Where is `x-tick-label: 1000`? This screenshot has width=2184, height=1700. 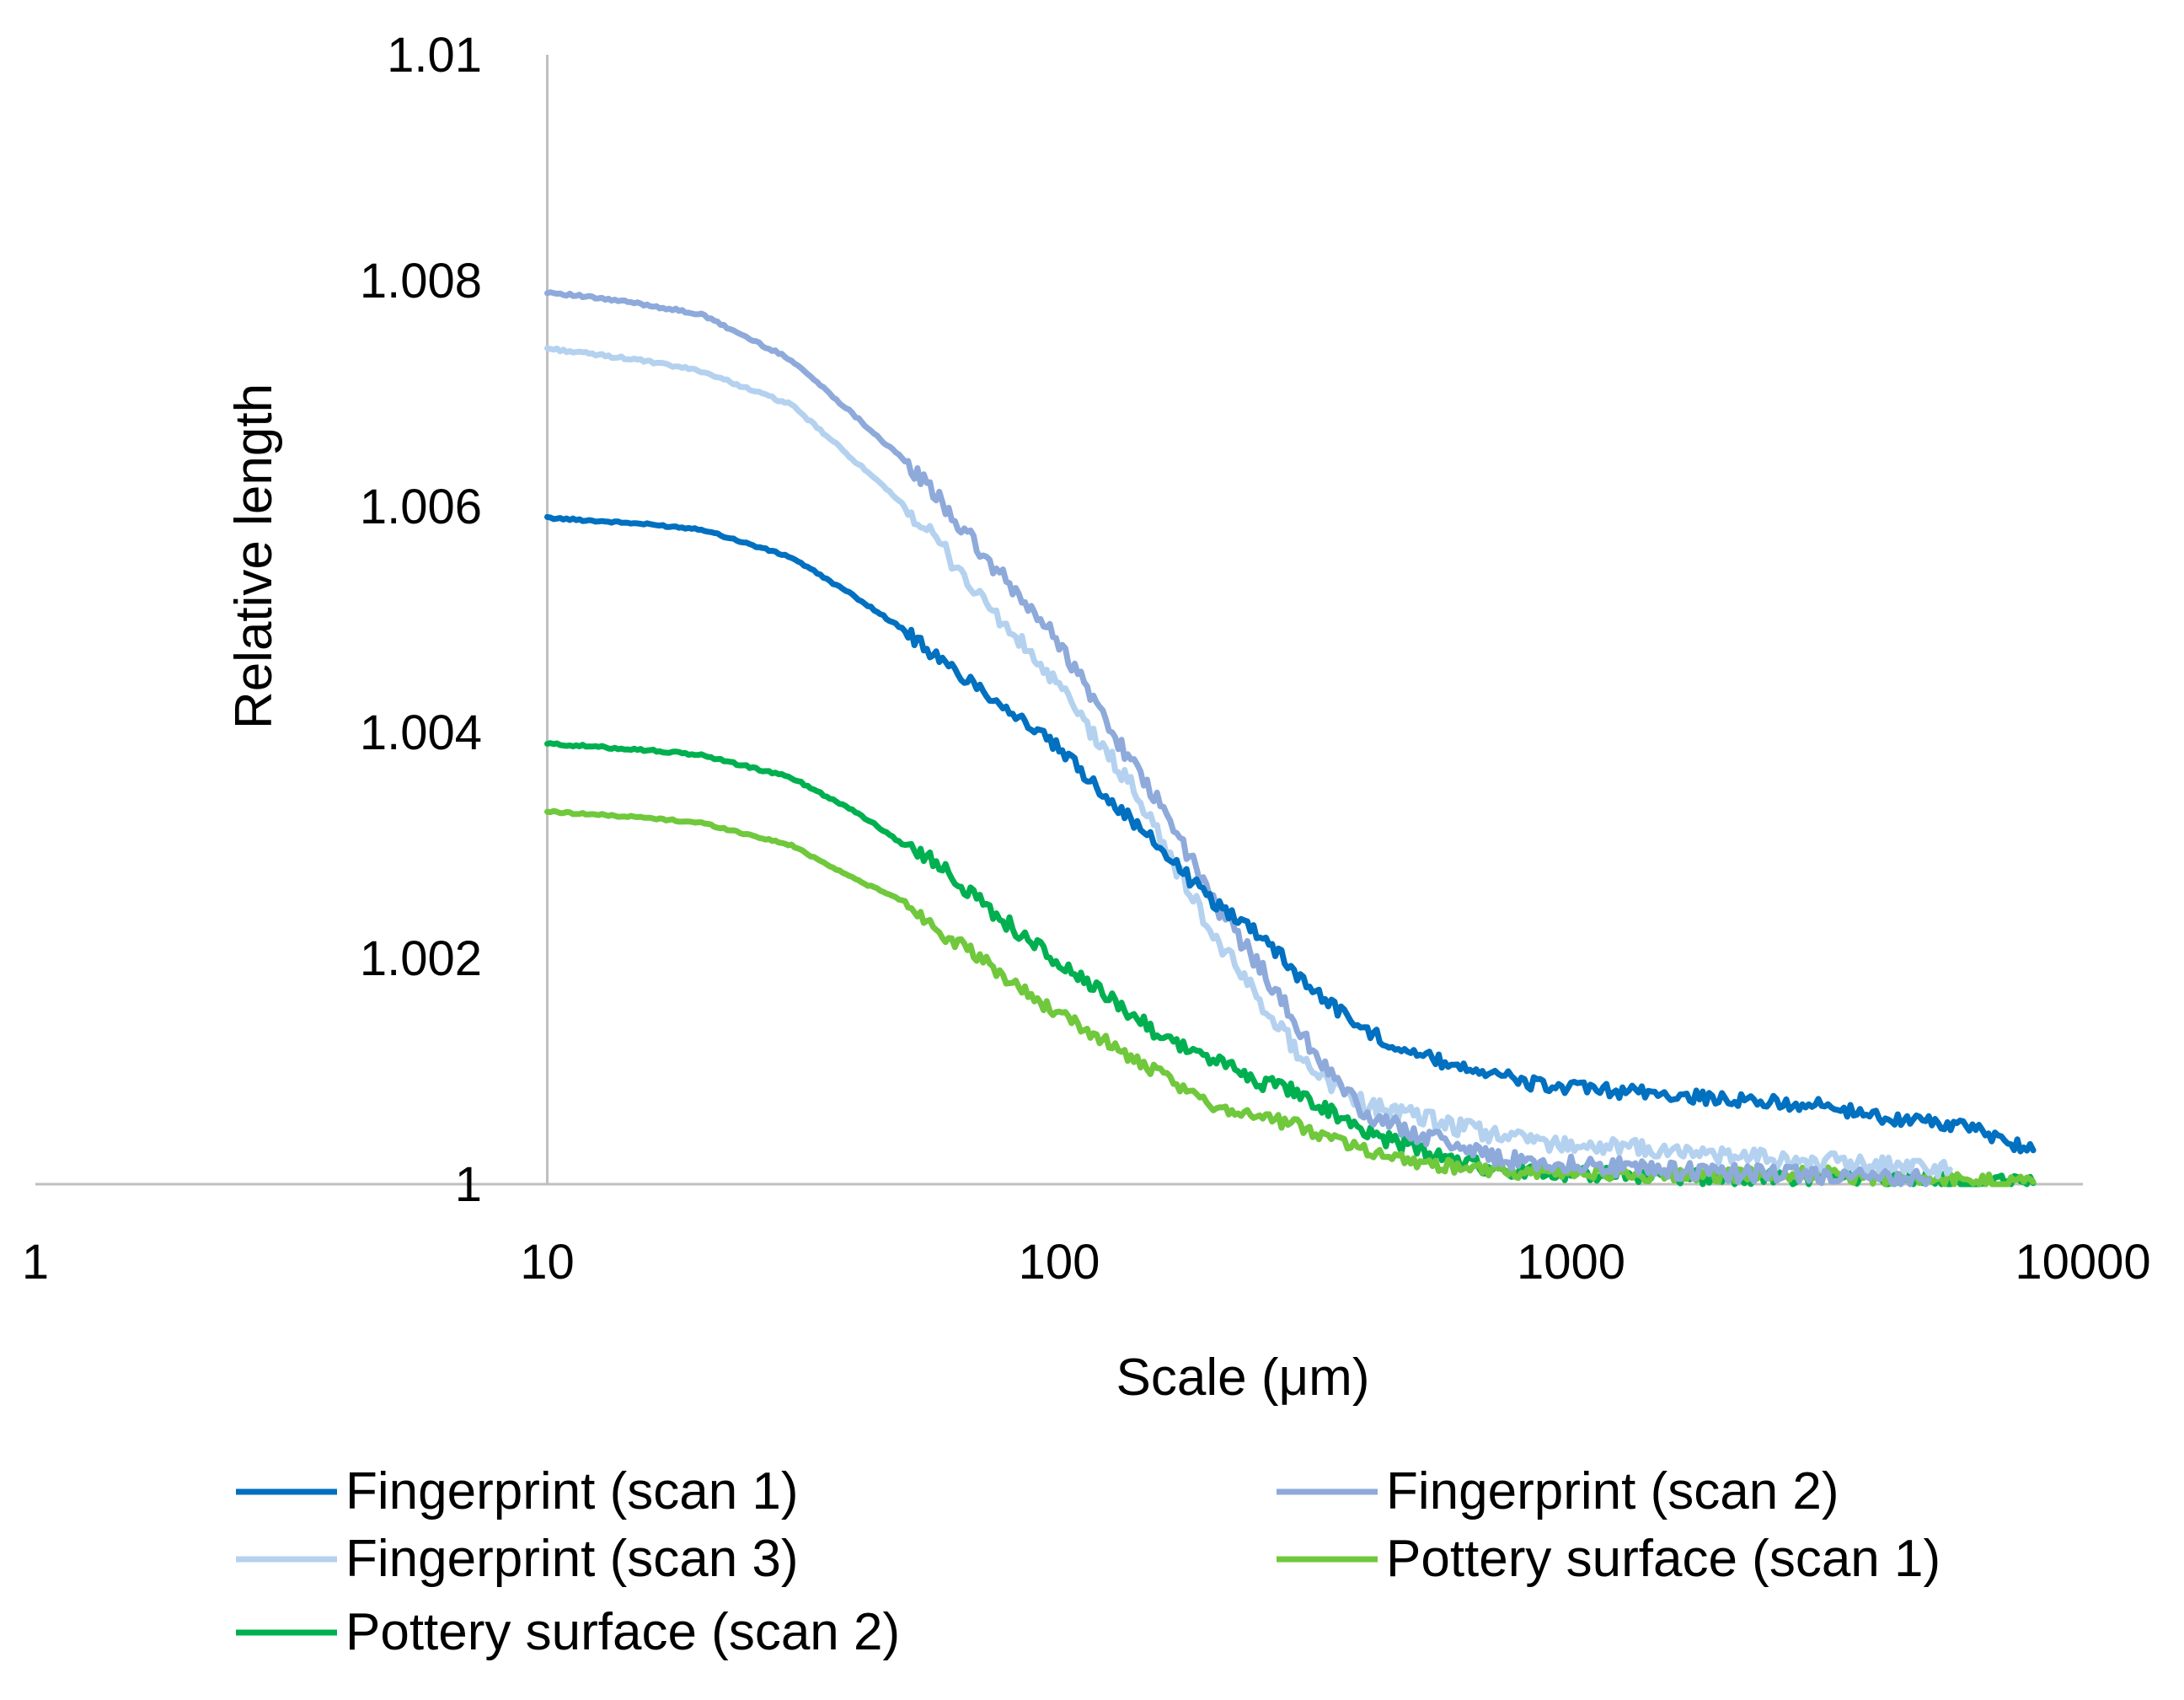 x-tick-label: 1000 is located at coordinates (1571, 1262).